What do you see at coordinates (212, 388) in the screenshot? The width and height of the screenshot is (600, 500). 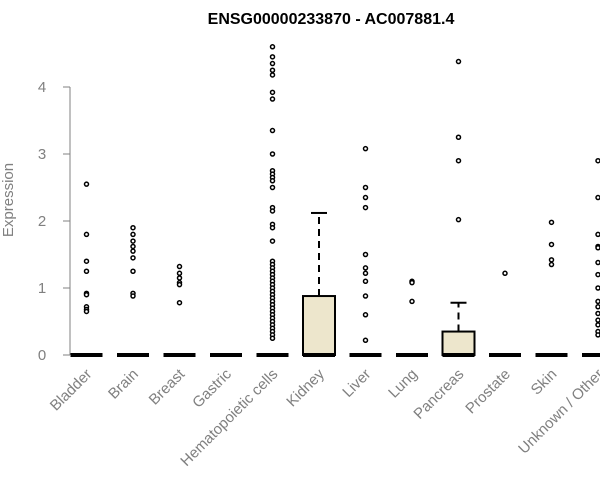 I see `x-tick-label: Gastric` at bounding box center [212, 388].